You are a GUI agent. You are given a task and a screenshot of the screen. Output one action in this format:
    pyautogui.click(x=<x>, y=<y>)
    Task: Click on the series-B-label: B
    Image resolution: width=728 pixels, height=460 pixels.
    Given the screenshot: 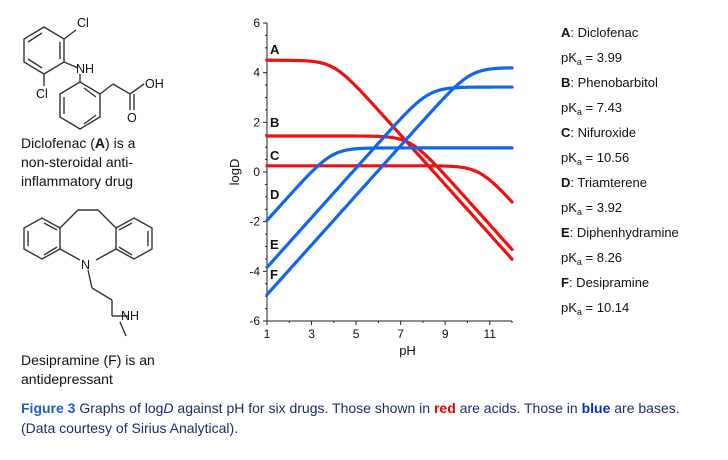 What is the action you would take?
    pyautogui.click(x=274, y=122)
    